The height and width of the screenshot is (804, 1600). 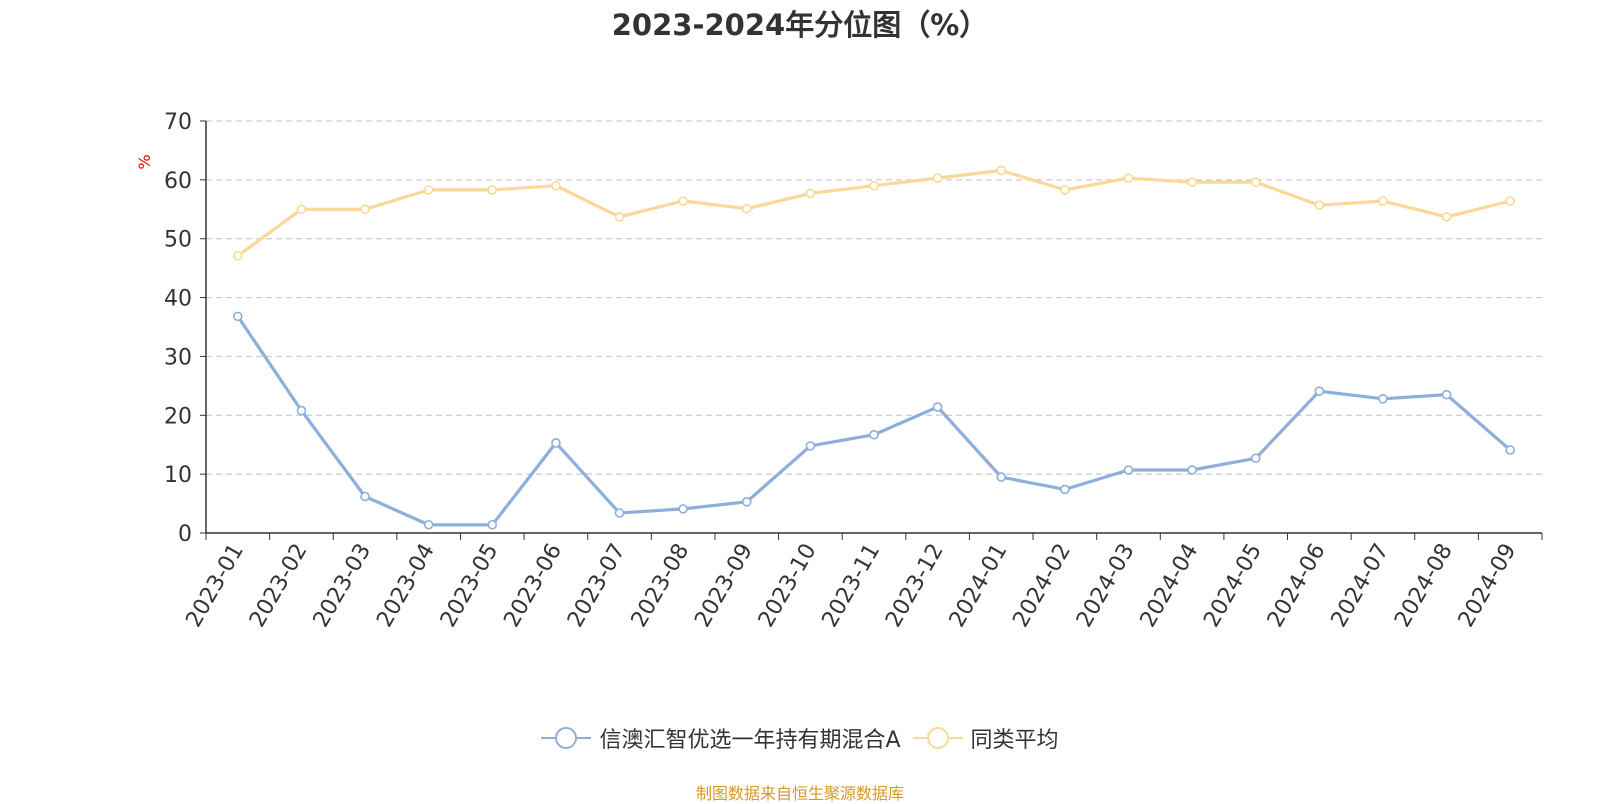 What do you see at coordinates (1233, 586) in the screenshot?
I see `x-tick-label: 2024-05` at bounding box center [1233, 586].